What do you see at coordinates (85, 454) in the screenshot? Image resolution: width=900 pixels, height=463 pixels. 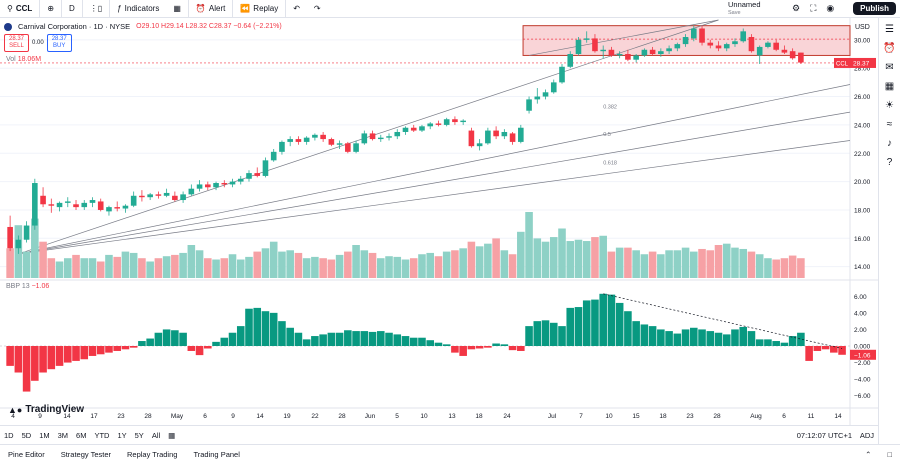 I see `tab-strategy-tester: Strategy Tester` at bounding box center [85, 454].